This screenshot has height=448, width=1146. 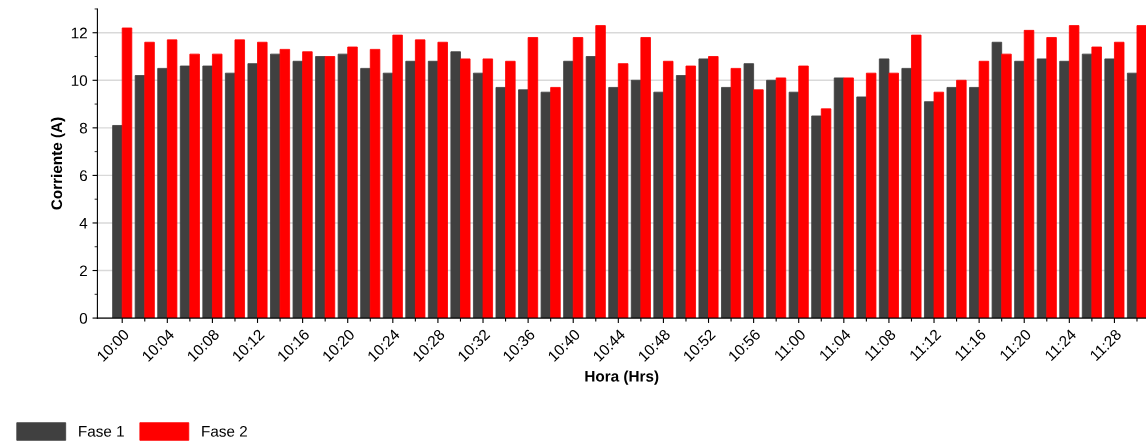 I want to click on y-tick-label: 2, so click(x=83, y=271).